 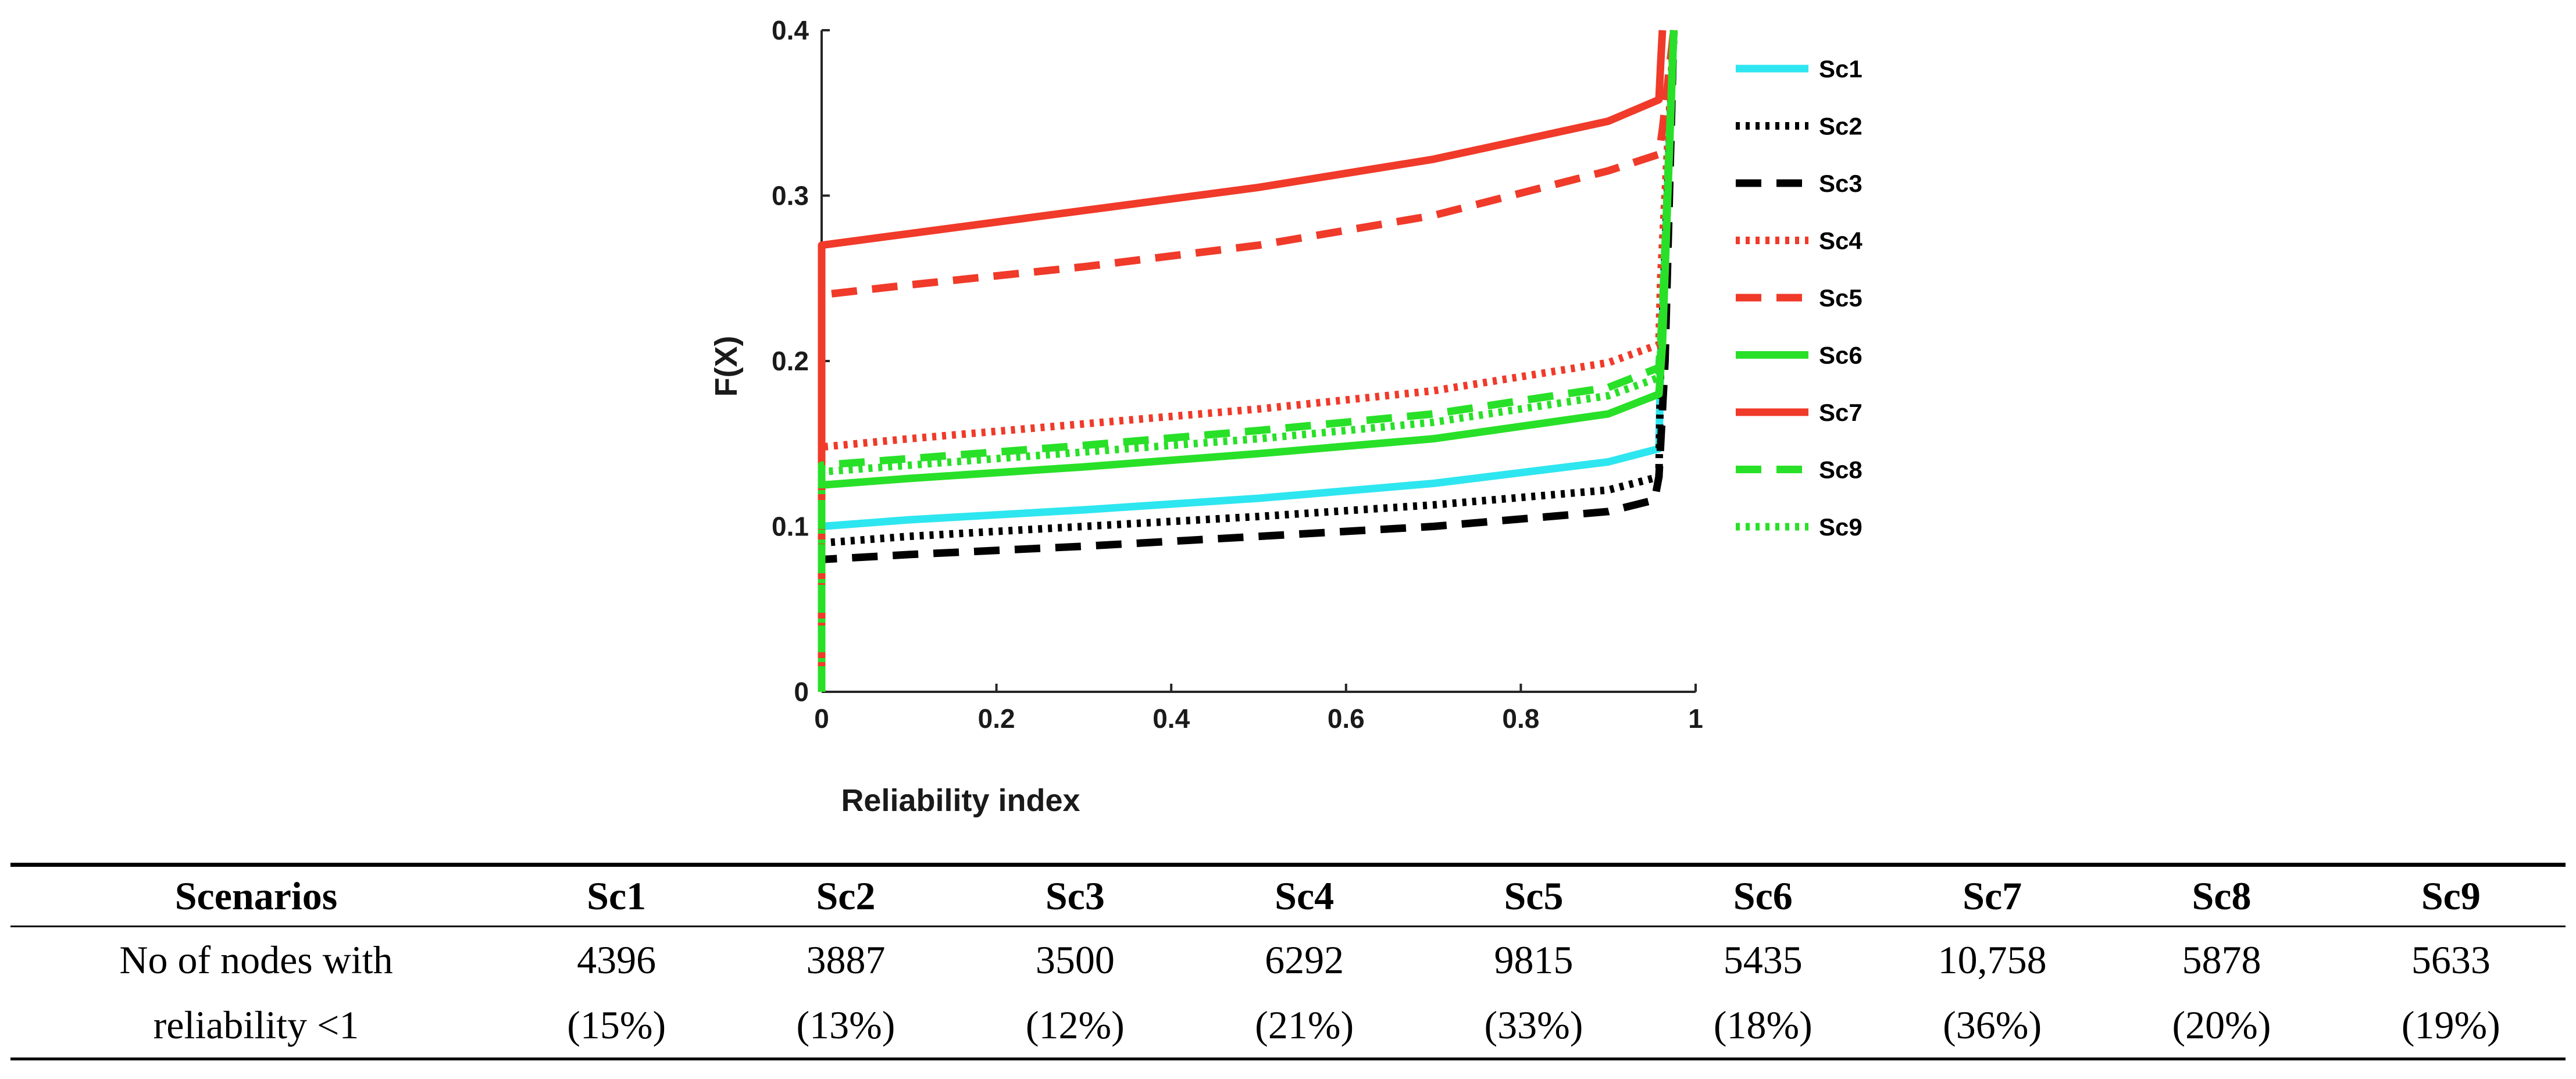 What do you see at coordinates (1347, 718) in the screenshot?
I see `x-tick-label: 0.6` at bounding box center [1347, 718].